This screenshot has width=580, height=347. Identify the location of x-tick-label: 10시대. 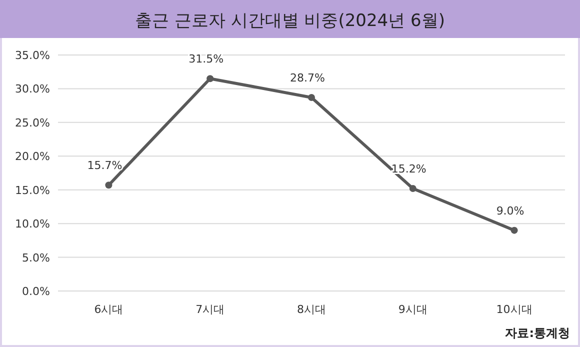
(514, 309).